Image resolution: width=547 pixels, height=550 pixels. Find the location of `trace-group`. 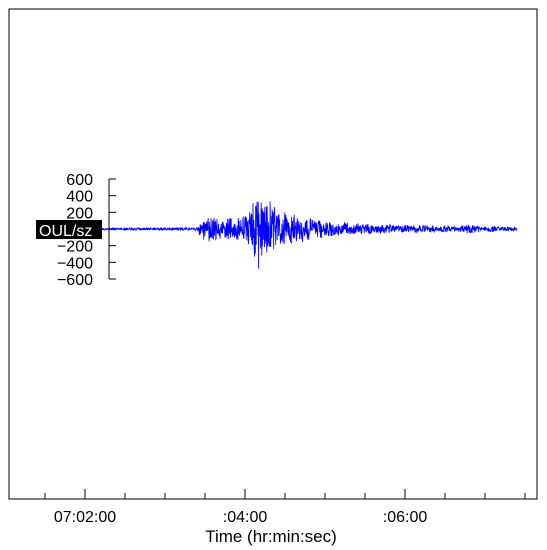

trace-group is located at coordinates (281, 235).